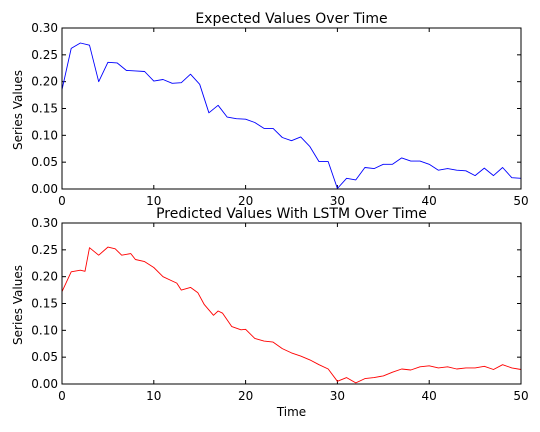 Image resolution: width=540 pixels, height=432 pixels. What do you see at coordinates (291, 214) in the screenshot?
I see `chart-title: Predicted Values With LSTM Over Time` at bounding box center [291, 214].